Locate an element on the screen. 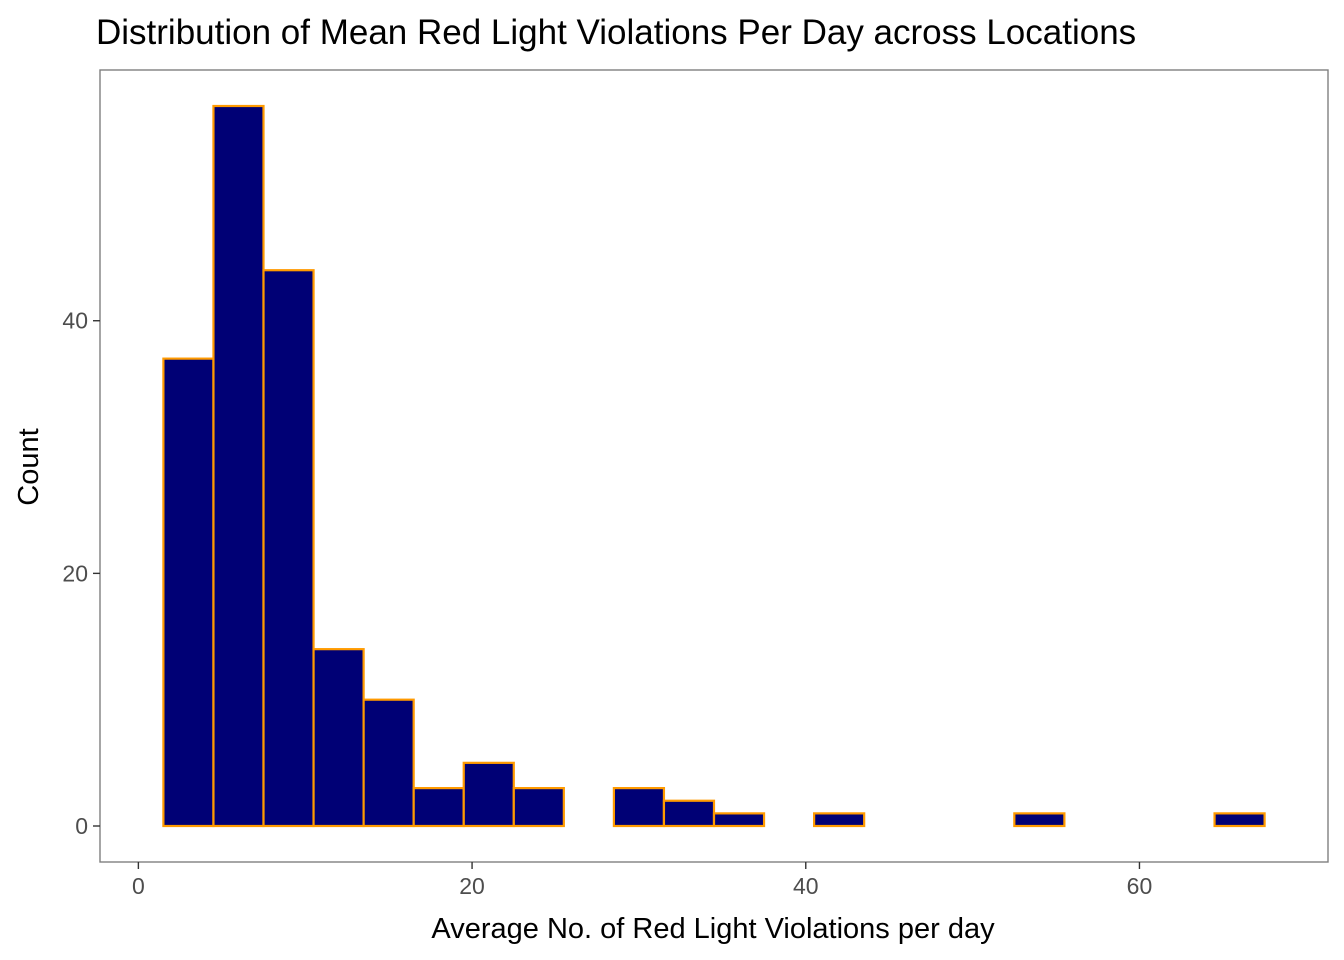 The height and width of the screenshot is (960, 1344). y-tick-label: 20 is located at coordinates (75, 573).